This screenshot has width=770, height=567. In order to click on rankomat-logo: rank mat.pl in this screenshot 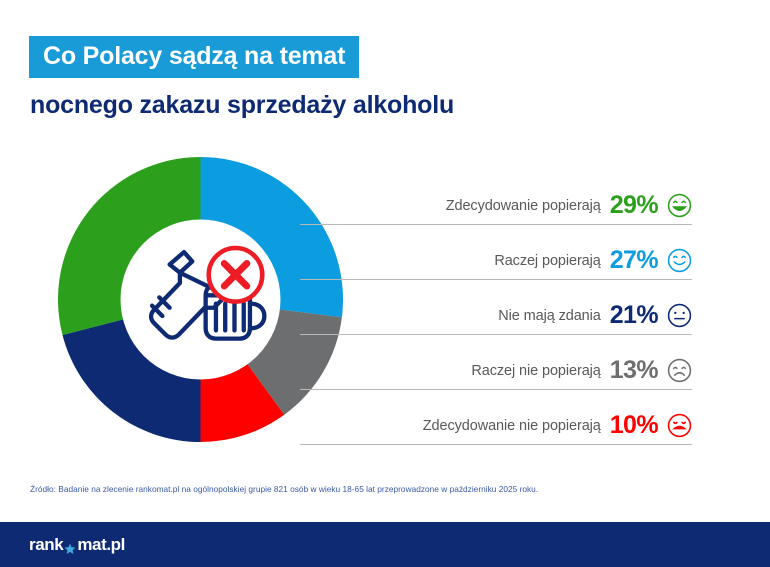, I will do `click(77, 545)`.